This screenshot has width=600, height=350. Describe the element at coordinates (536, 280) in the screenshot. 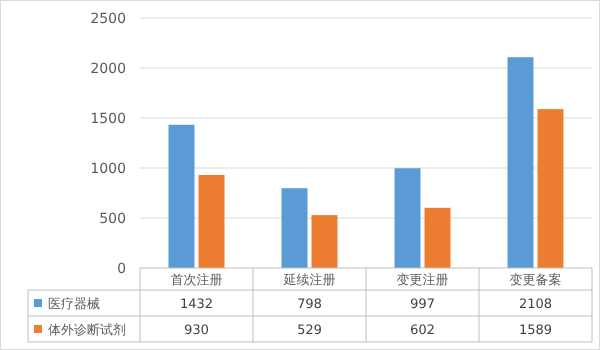

I see `x-tick-label: 变更备案` at that location.